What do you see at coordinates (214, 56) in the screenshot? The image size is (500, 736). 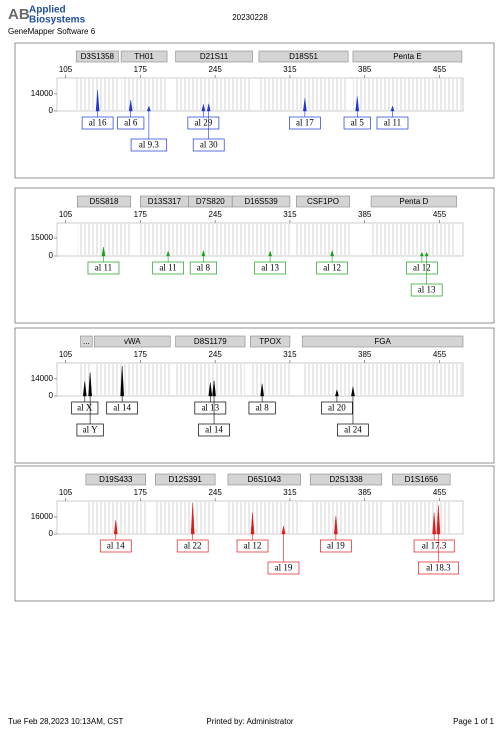 I see `marker-name: D21S11` at bounding box center [214, 56].